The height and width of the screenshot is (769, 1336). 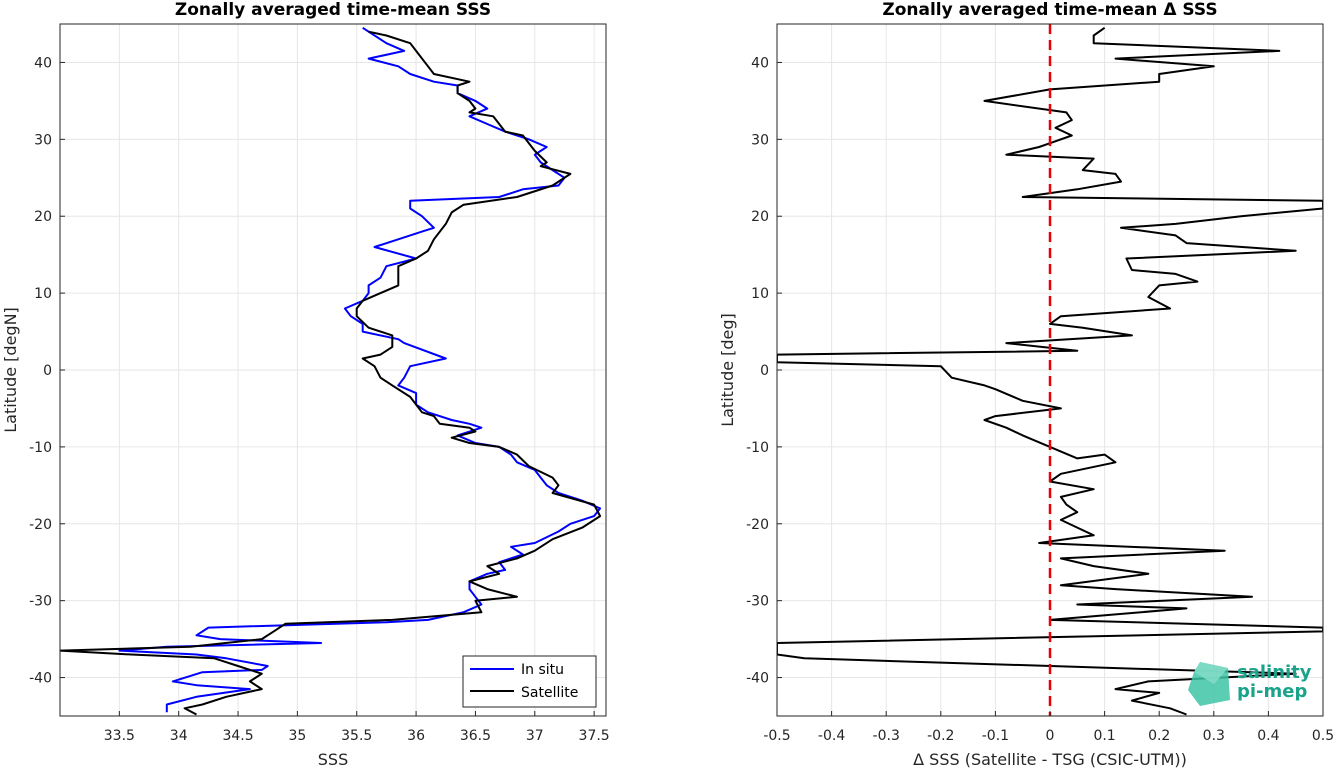 What do you see at coordinates (542, 670) in the screenshot?
I see `legend-label-in-situ: In situ` at bounding box center [542, 670].